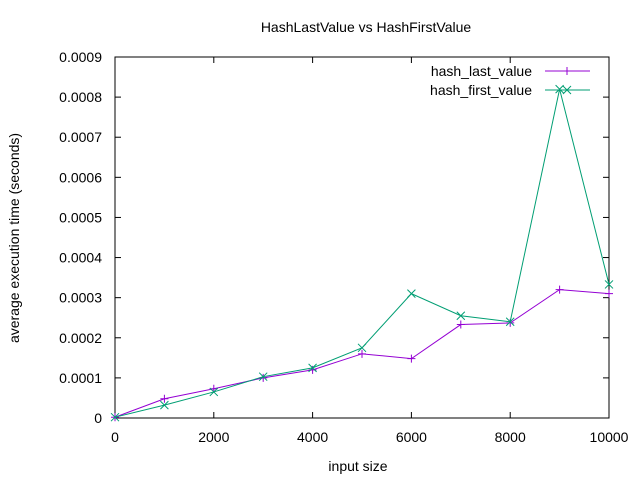  What do you see at coordinates (98, 418) in the screenshot?
I see `y-tick-label: 0` at bounding box center [98, 418].